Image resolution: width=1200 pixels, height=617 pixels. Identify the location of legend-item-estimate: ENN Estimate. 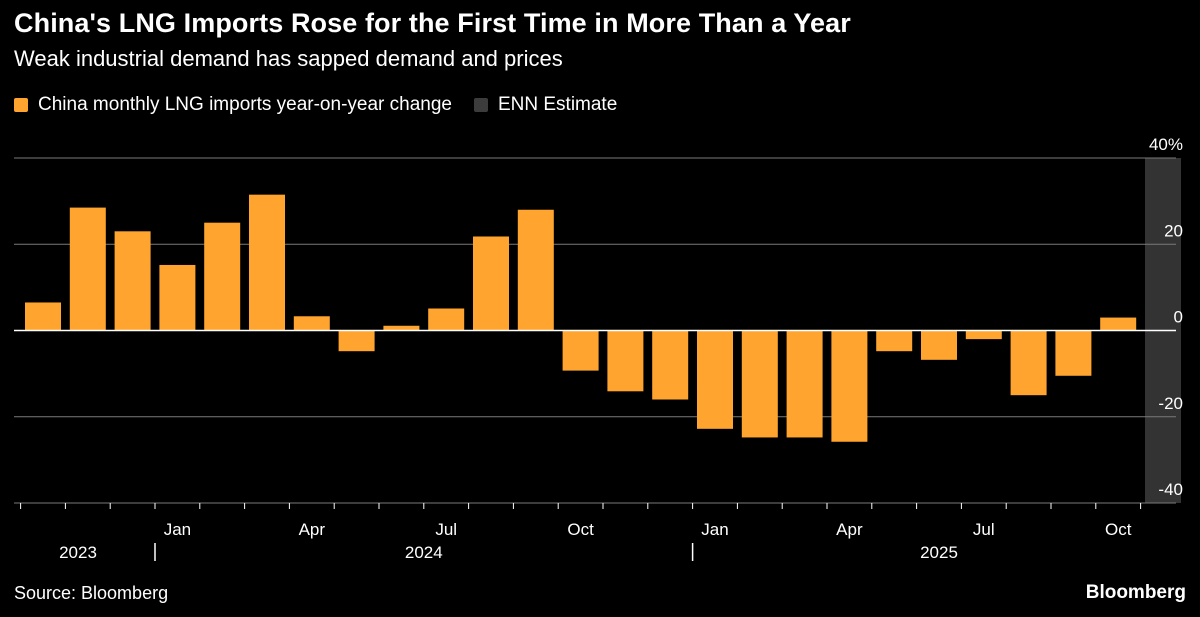
(545, 105).